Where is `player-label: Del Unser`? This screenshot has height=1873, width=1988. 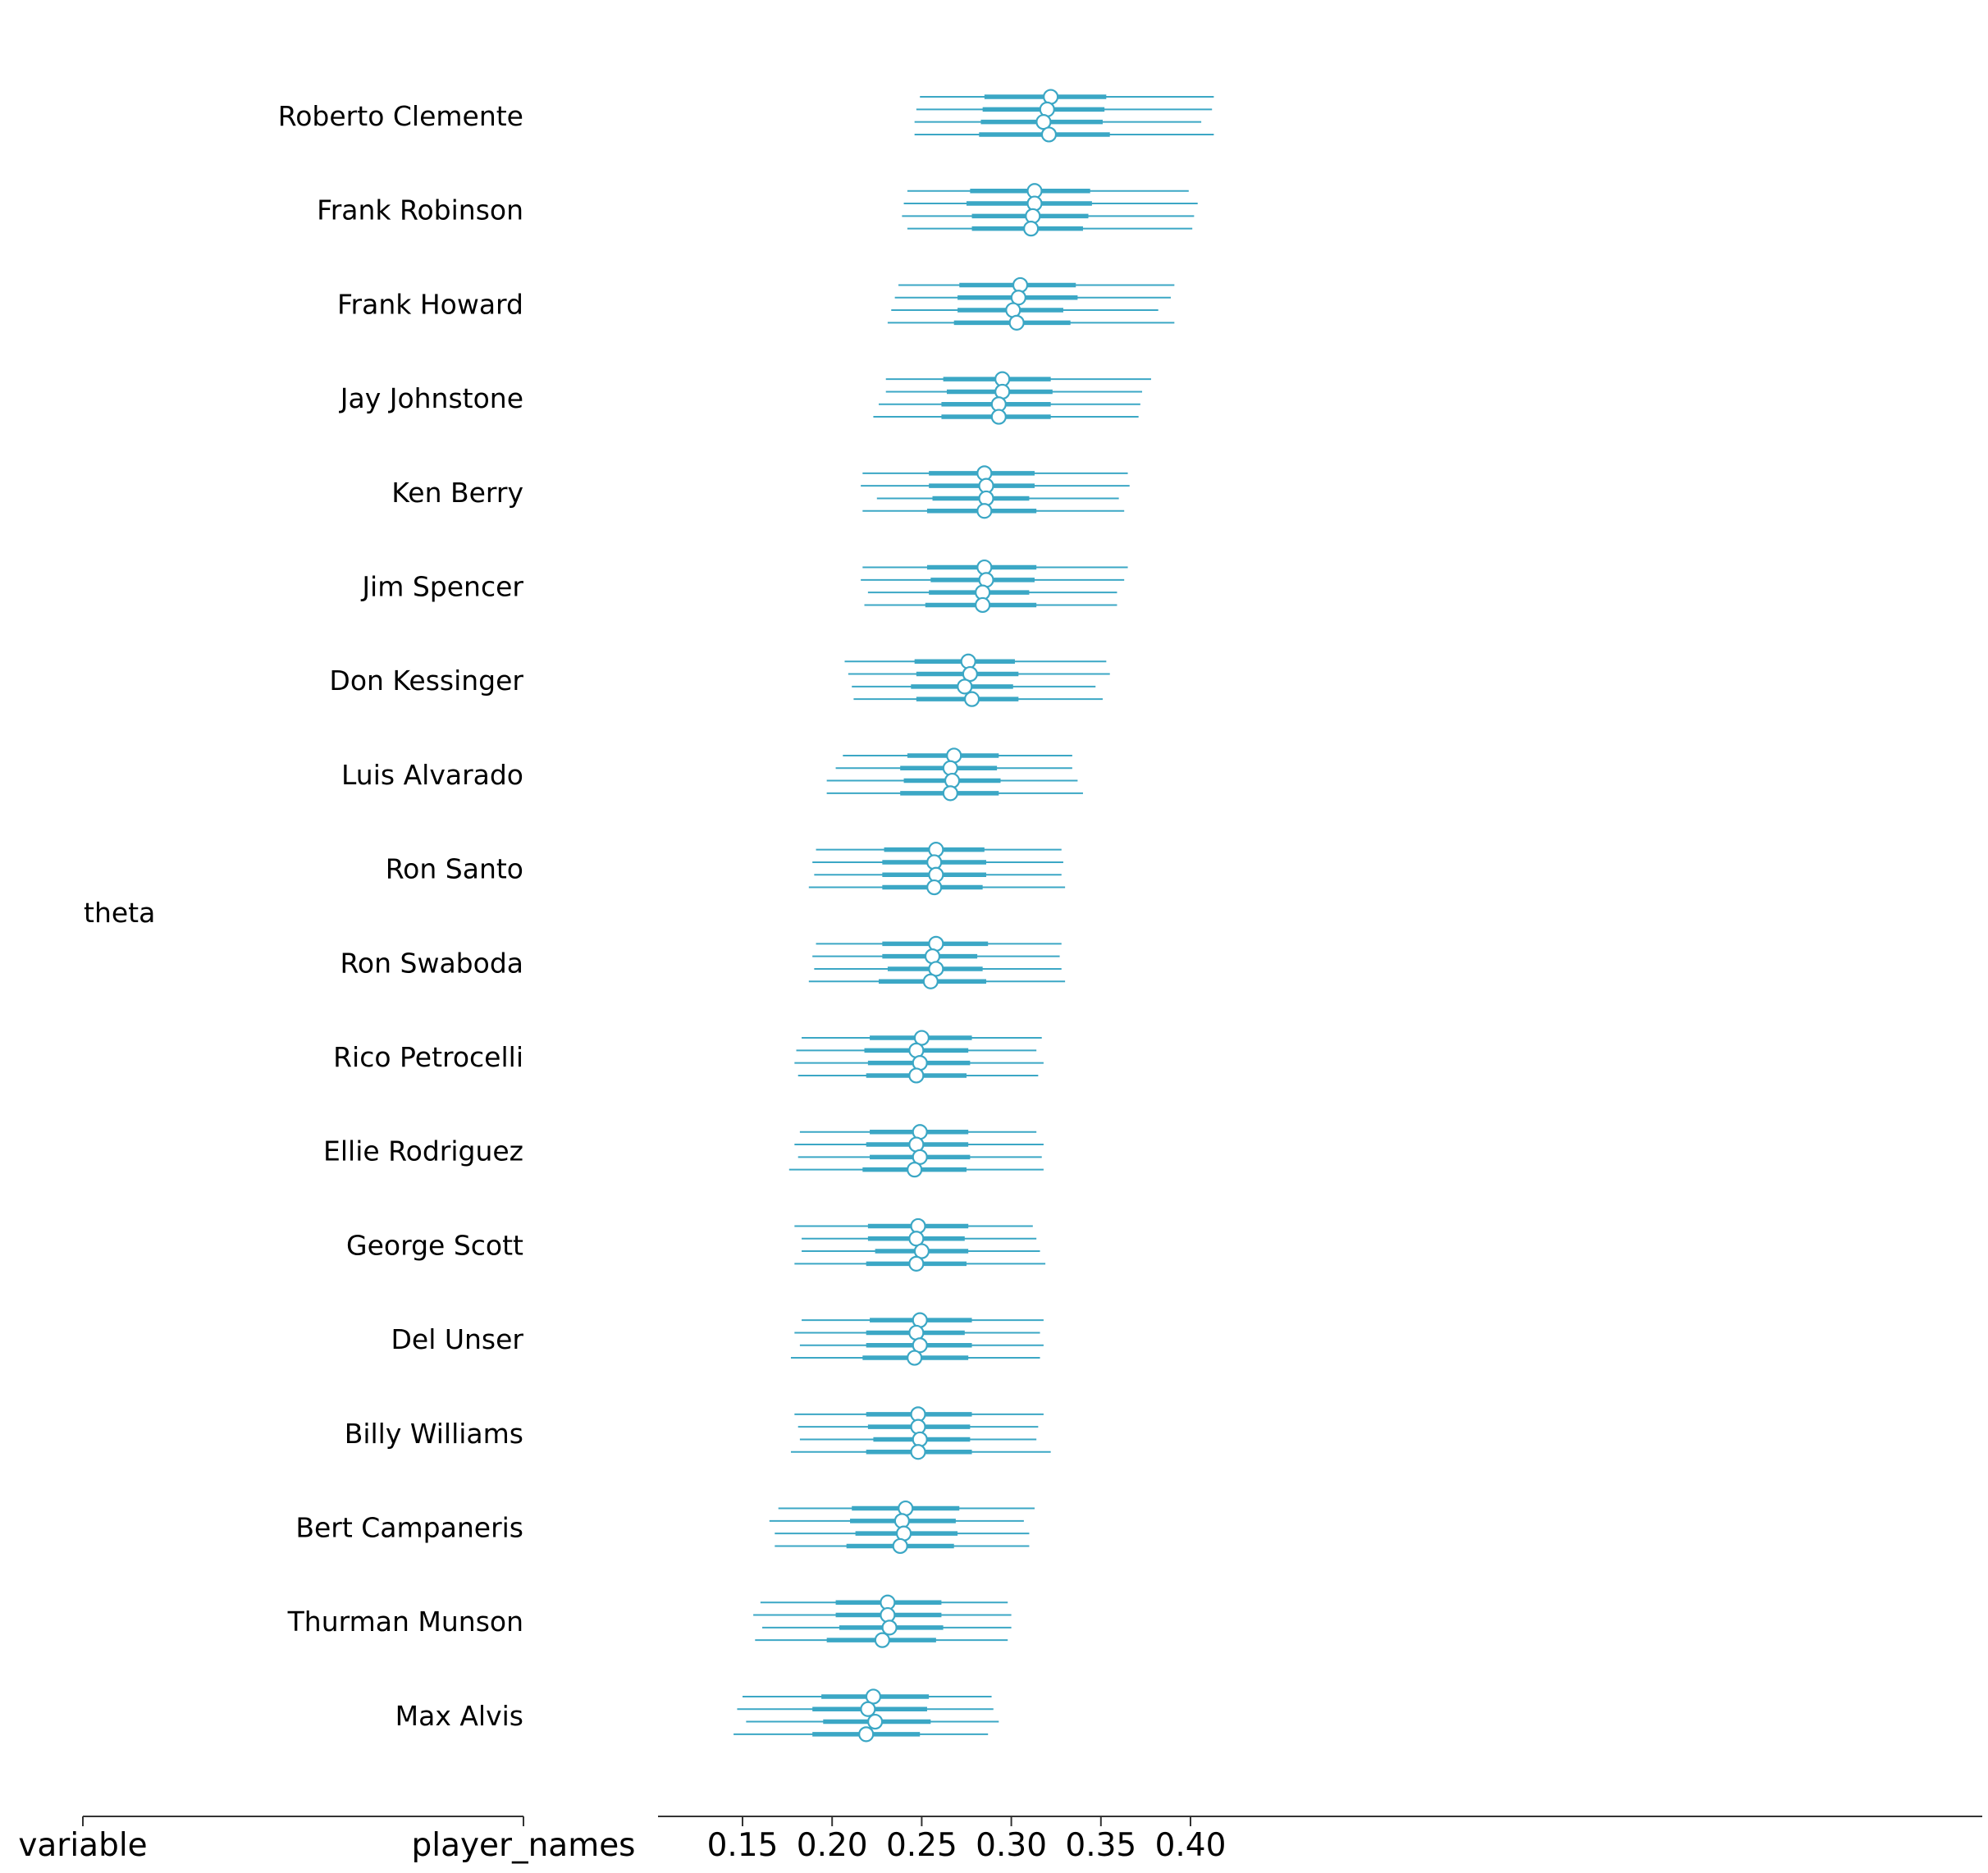 player-label: Del Unser is located at coordinates (457, 1339).